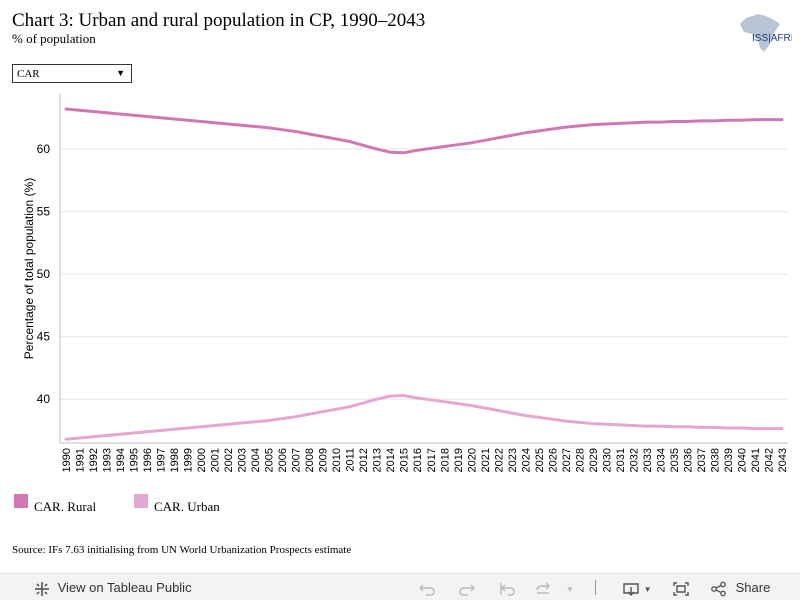 This screenshot has height=603, width=800. What do you see at coordinates (661, 460) in the screenshot?
I see `x-tick-label: 2034` at bounding box center [661, 460].